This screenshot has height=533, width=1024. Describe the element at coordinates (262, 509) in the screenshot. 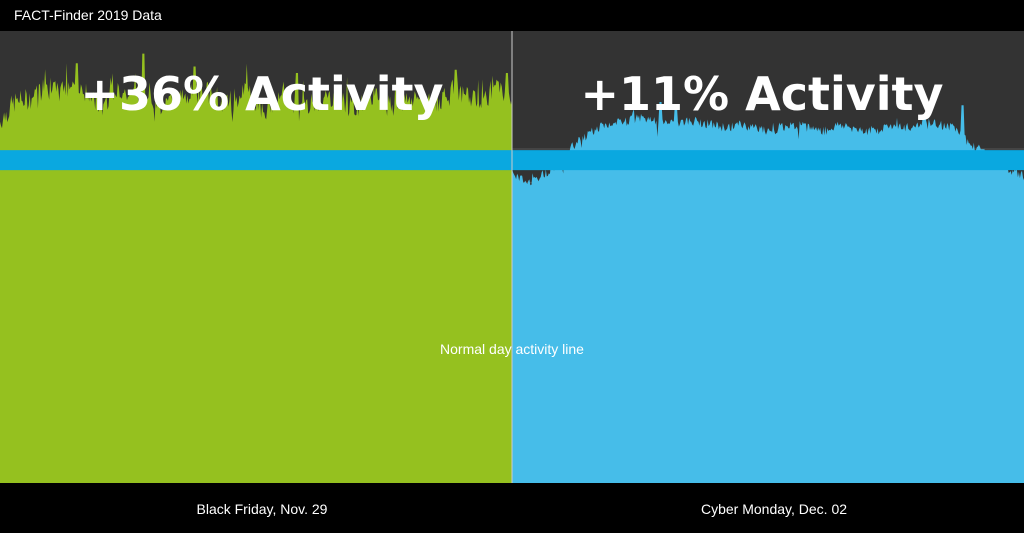

I see `black-friday-xlabel: Black Friday, Nov. 29` at that location.